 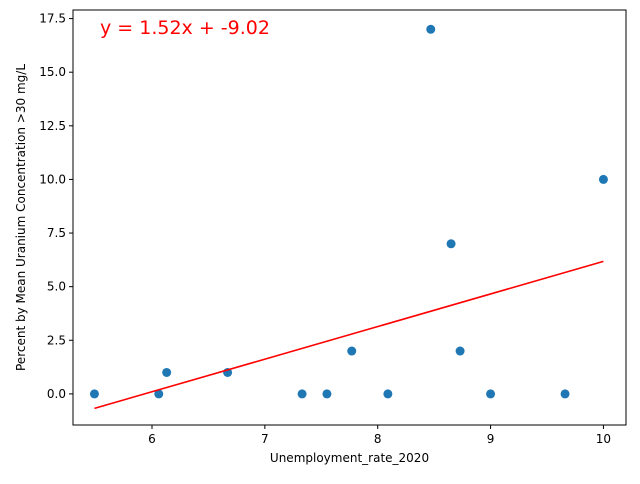 I want to click on x-tick-label: 6, so click(x=152, y=439).